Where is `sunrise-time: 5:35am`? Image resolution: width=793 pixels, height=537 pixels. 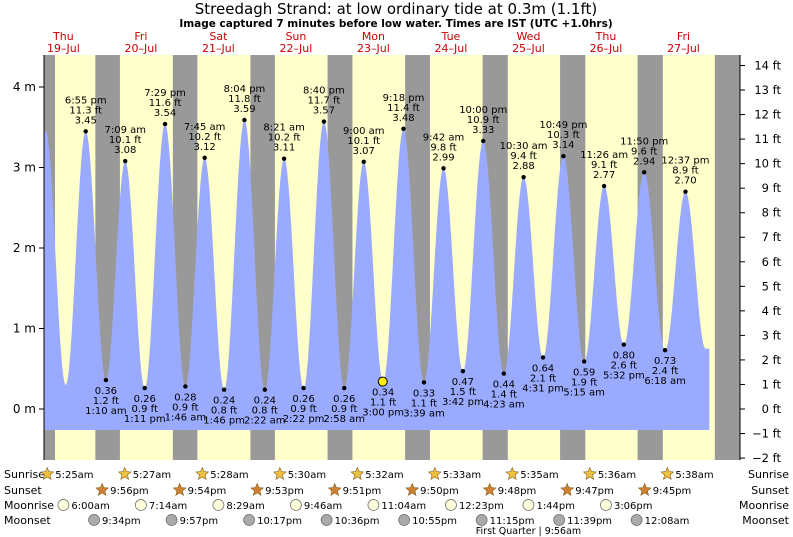
sunrise-time: 5:35am is located at coordinates (539, 475).